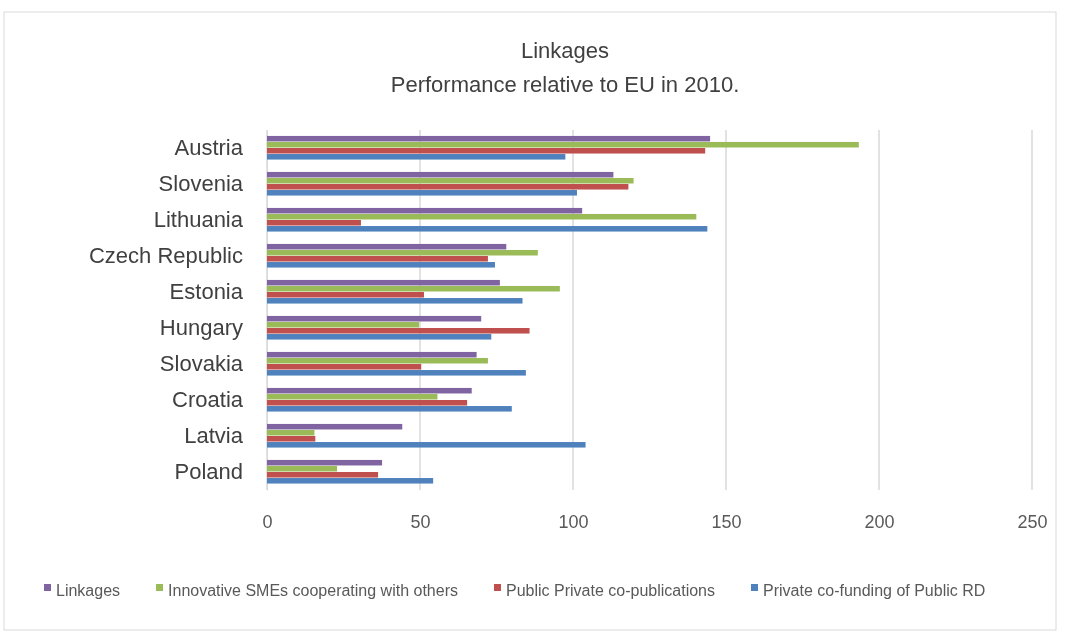 The image size is (1070, 636). Describe the element at coordinates (267, 521) in the screenshot. I see `x-tick-label: 0` at that location.